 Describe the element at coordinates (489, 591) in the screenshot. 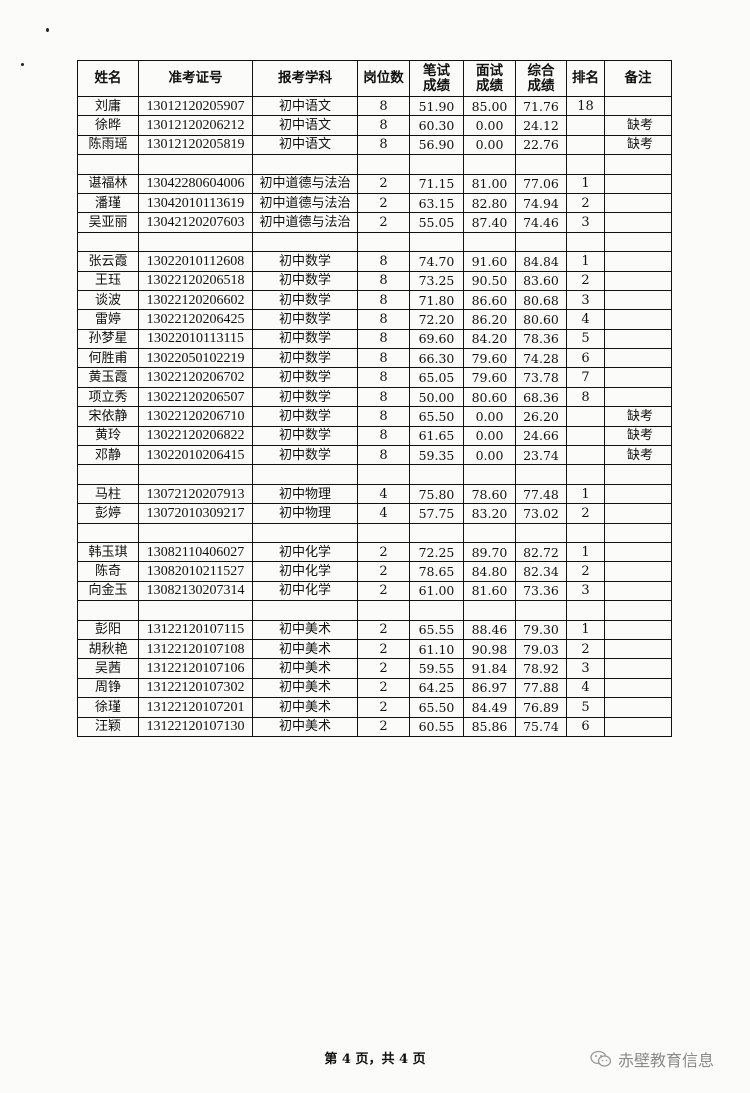

I see `cell-interview-score: 81.60` at that location.